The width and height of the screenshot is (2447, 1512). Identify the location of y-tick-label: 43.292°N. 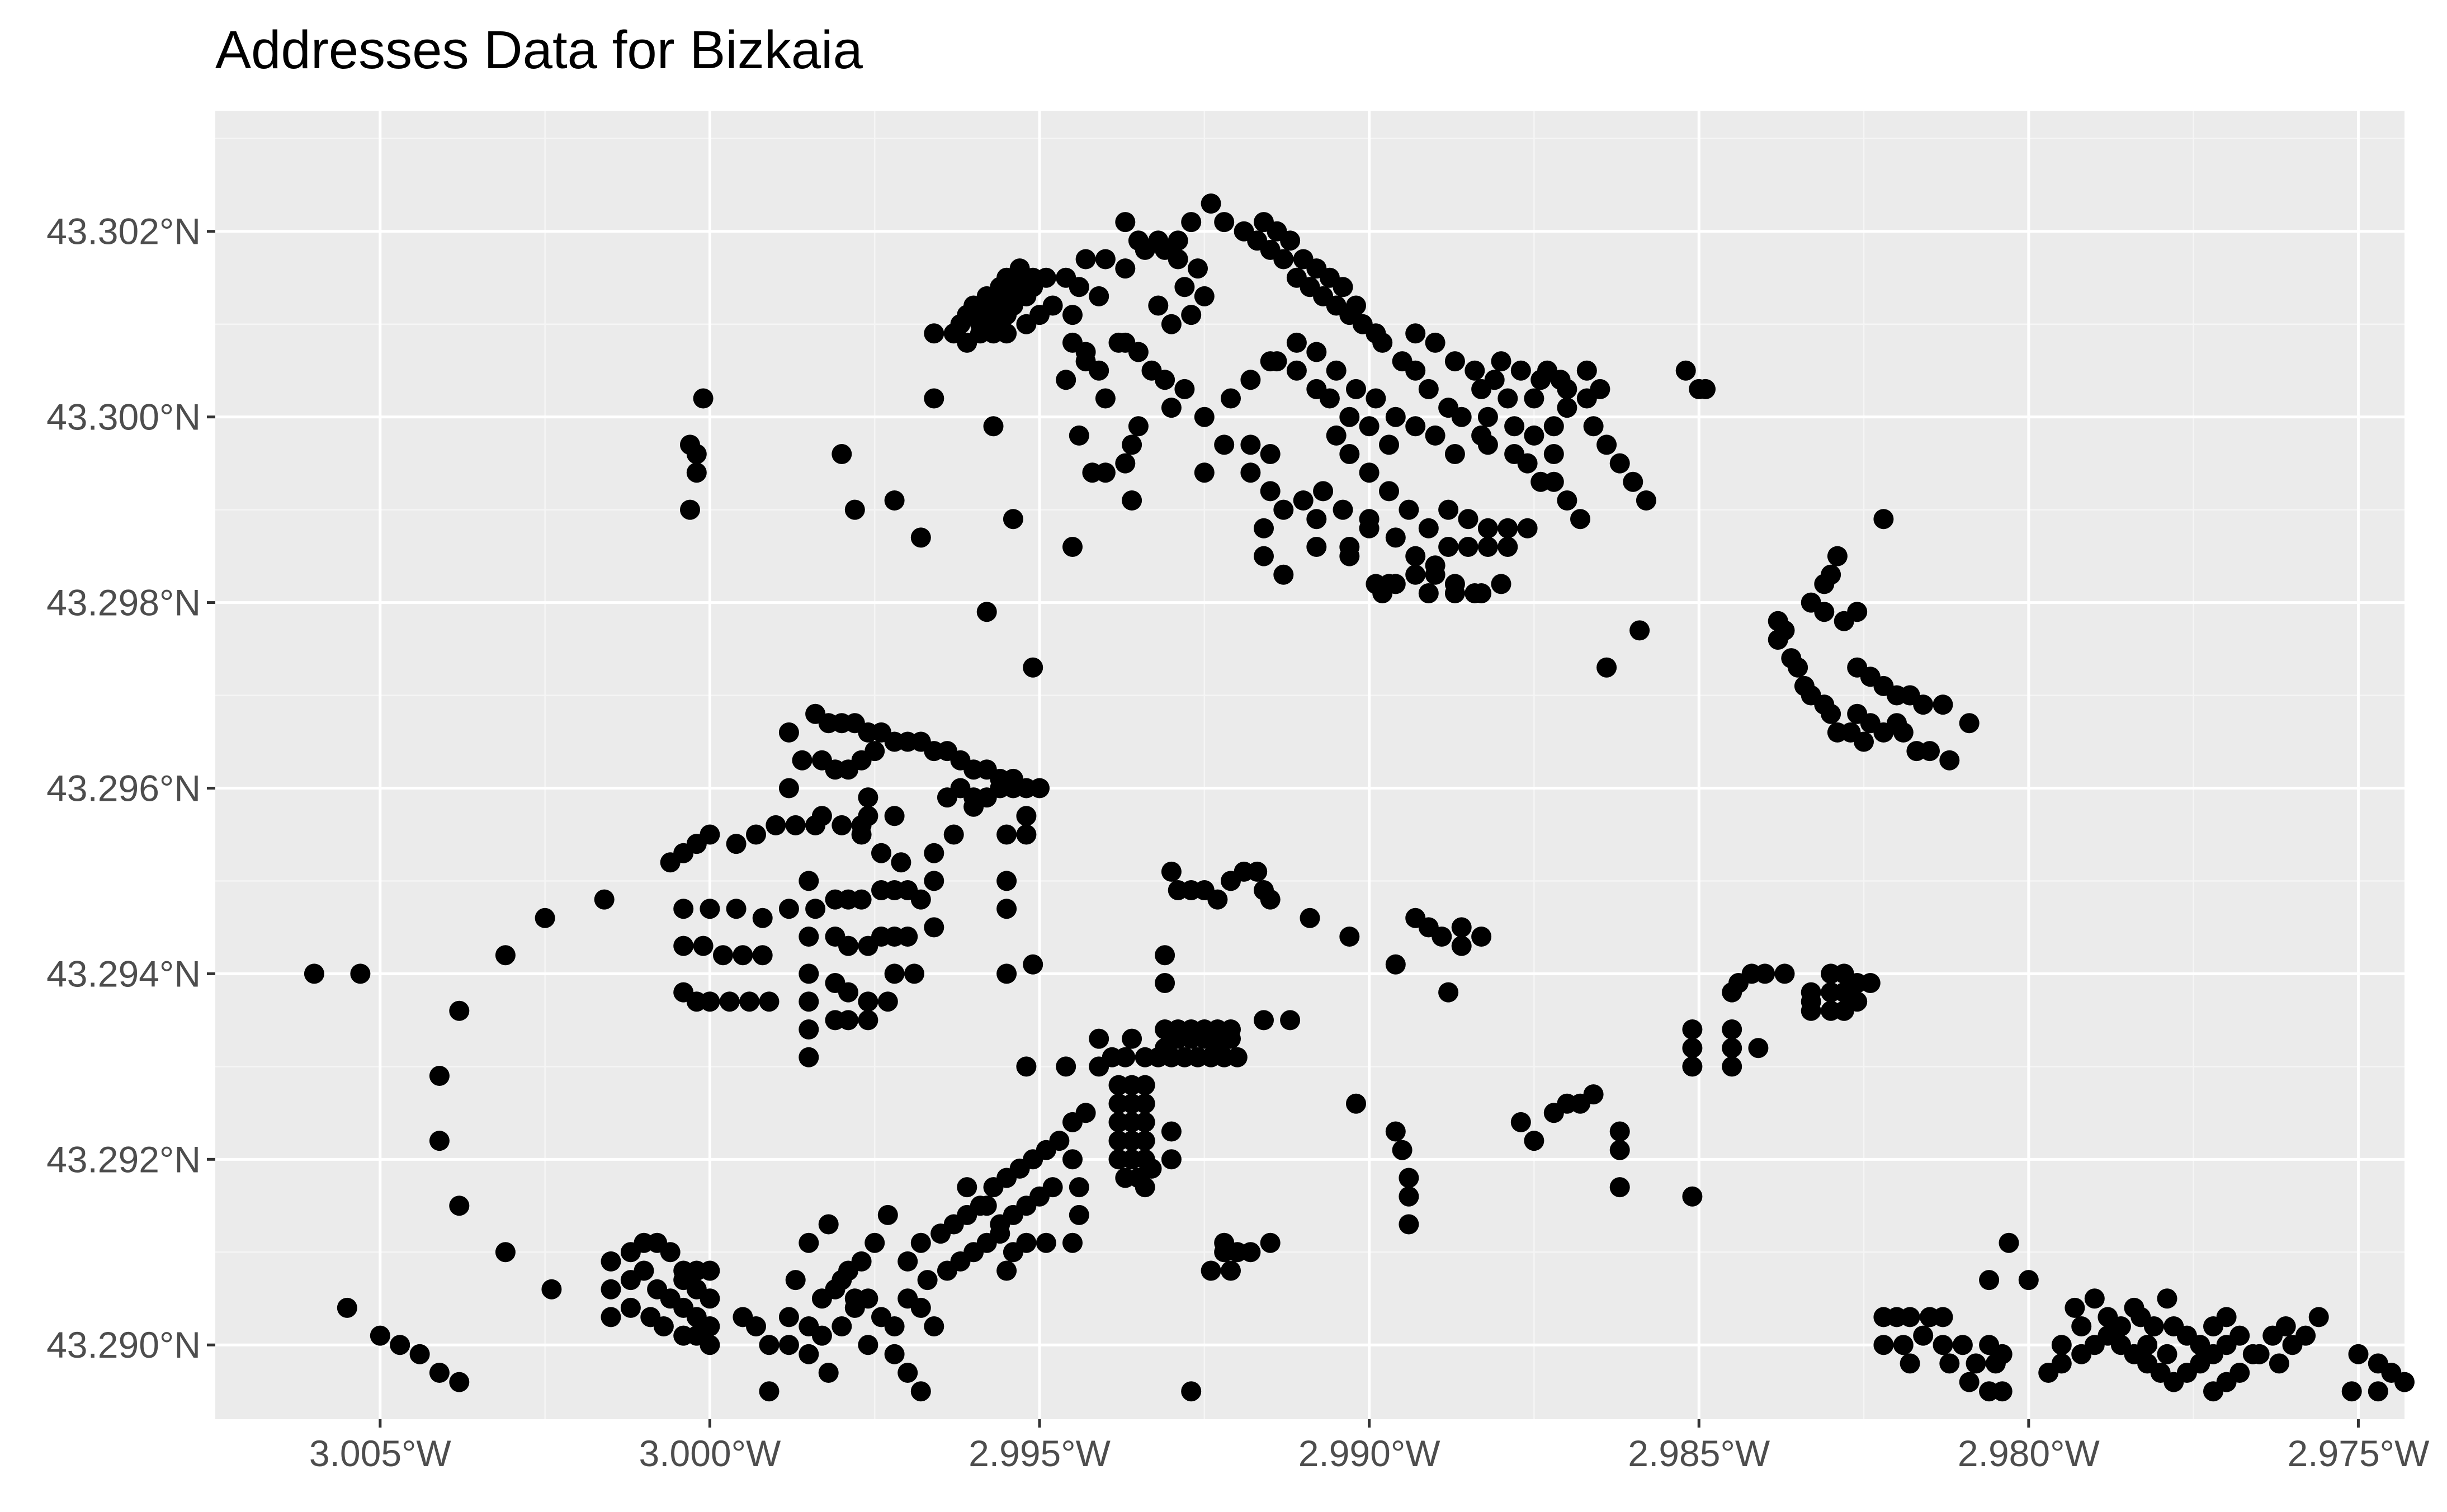
(124, 1159).